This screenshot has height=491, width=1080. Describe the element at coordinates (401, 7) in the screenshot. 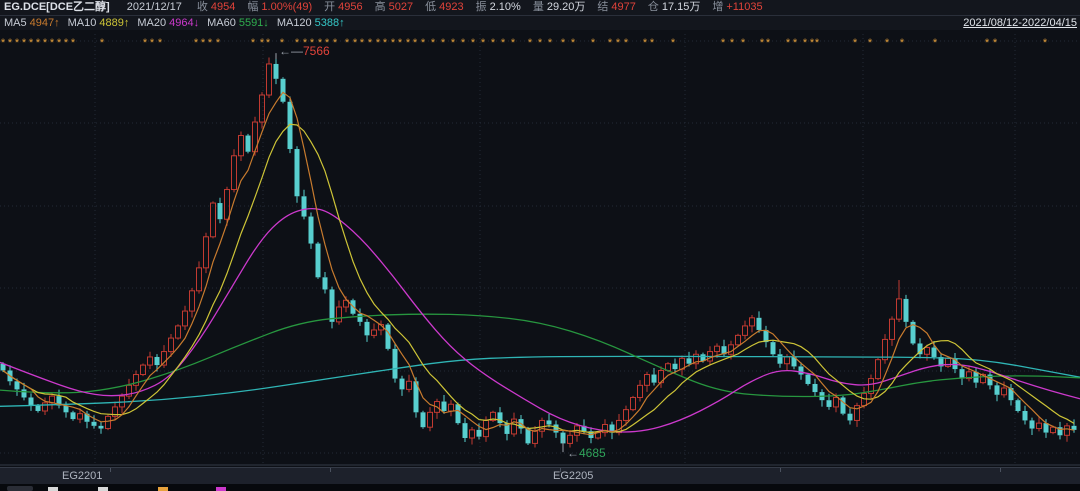

I see `field-value-high: 5027` at that location.